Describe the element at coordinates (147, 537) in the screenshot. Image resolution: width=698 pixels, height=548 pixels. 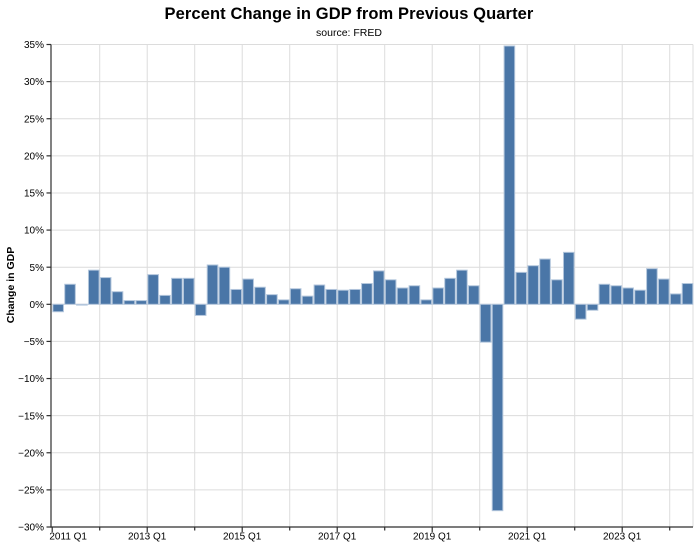
I see `x-tick-label: 2013 Q1` at that location.